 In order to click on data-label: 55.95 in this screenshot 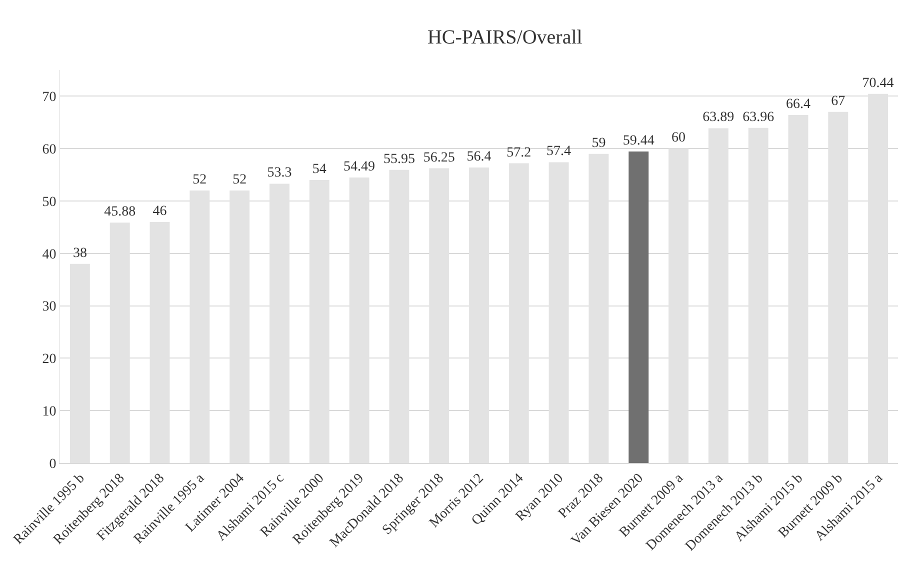, I will do `click(399, 159)`.